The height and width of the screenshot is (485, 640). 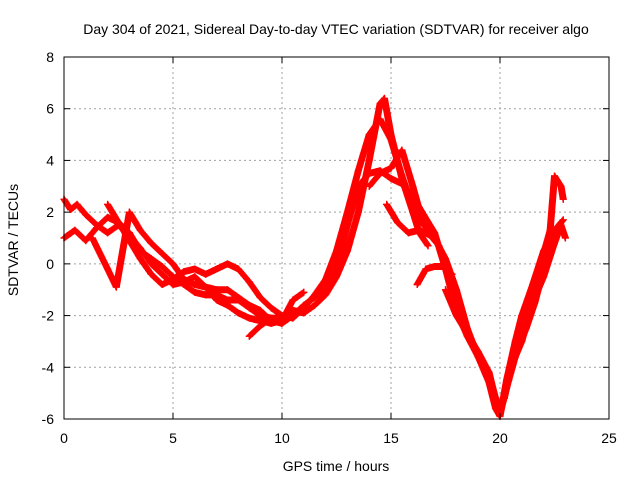 I want to click on x-tick-label: 20, so click(x=500, y=438).